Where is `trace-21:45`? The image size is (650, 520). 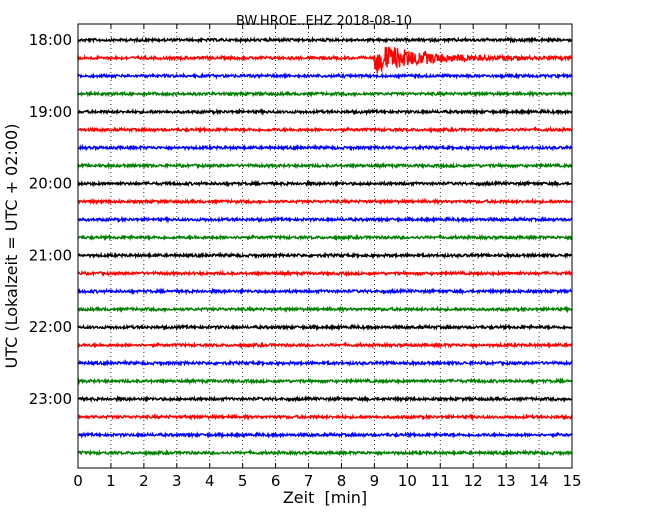
trace-21:45 is located at coordinates (325, 309).